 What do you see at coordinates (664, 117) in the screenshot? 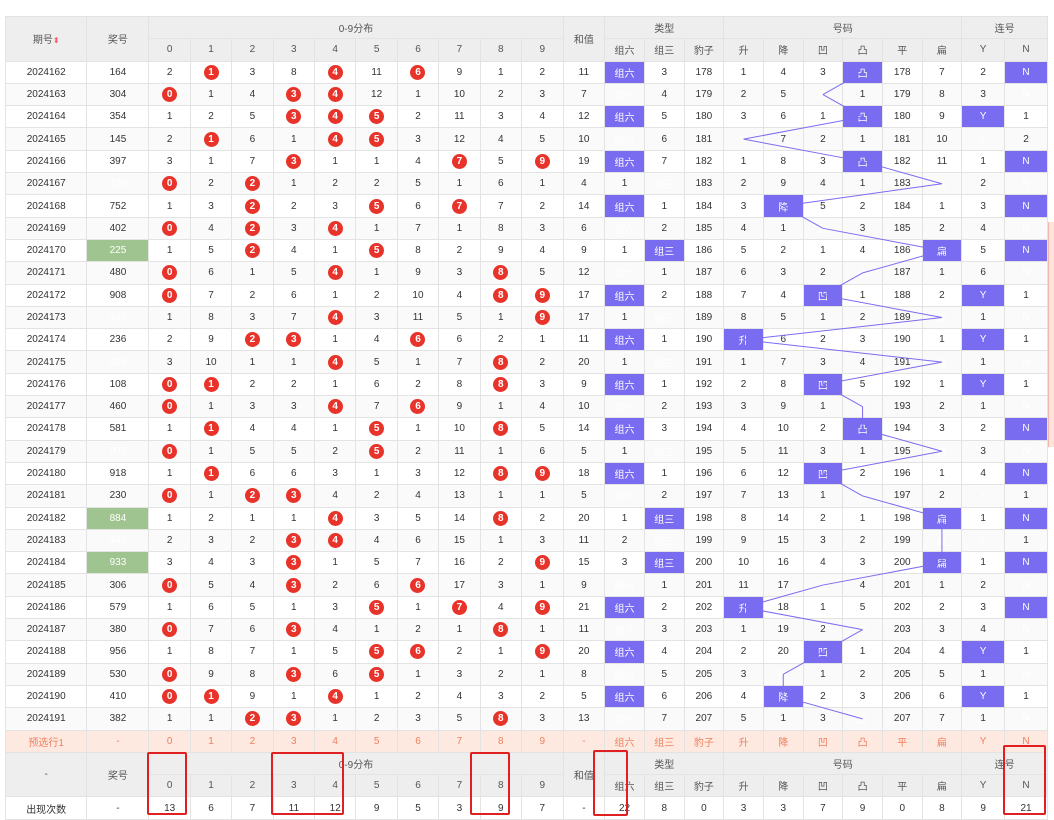
I see `type-cell: 5` at bounding box center [664, 117].